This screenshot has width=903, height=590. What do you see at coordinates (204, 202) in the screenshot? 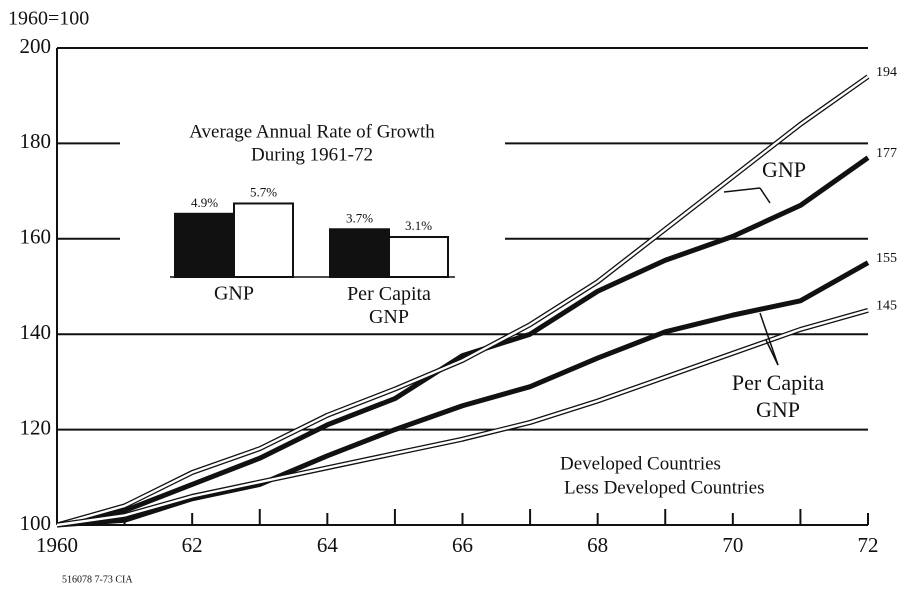
I see `bar-value-label: 4.9%` at bounding box center [204, 202].